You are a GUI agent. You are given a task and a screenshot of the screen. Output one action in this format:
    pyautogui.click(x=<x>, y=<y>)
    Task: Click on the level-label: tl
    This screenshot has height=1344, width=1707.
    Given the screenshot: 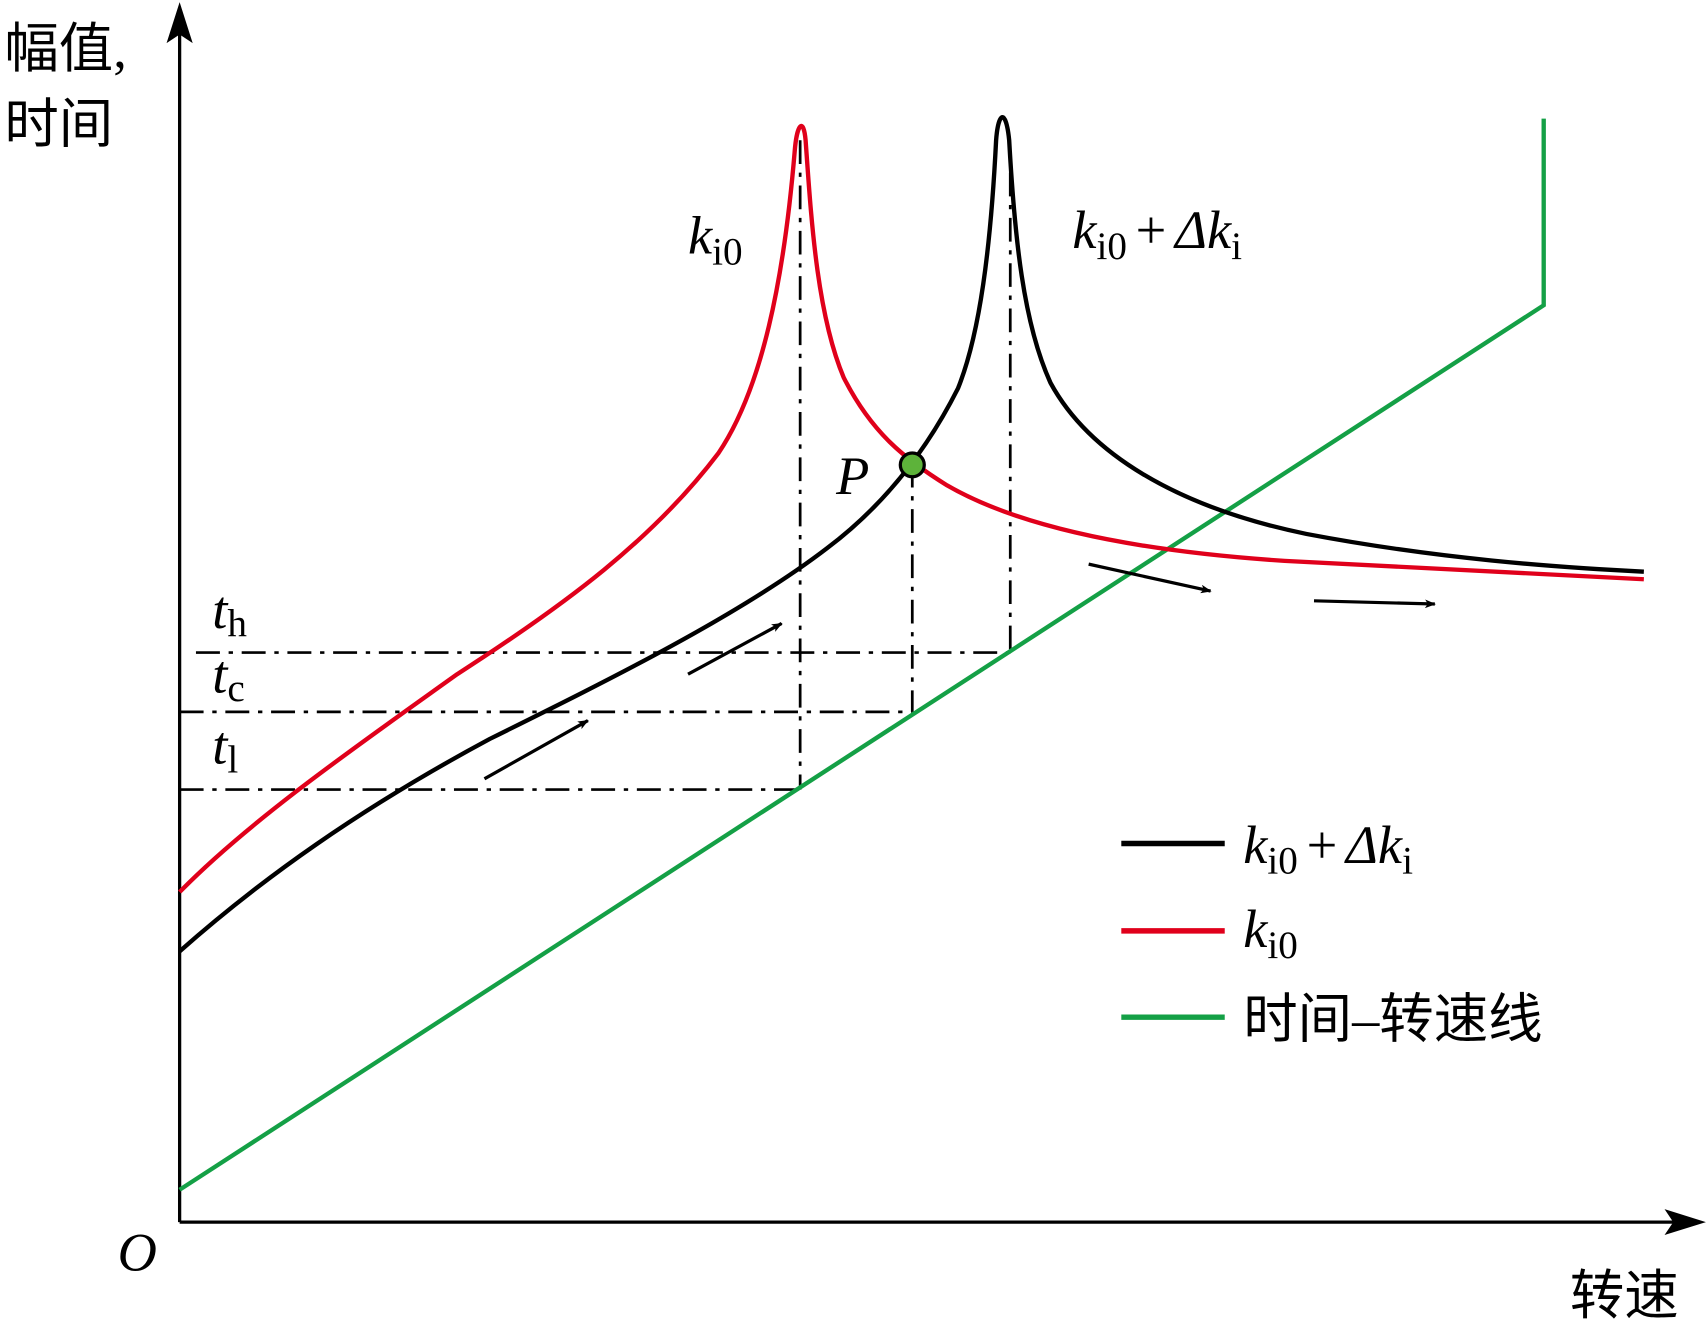 What is the action you would take?
    pyautogui.click(x=225, y=748)
    